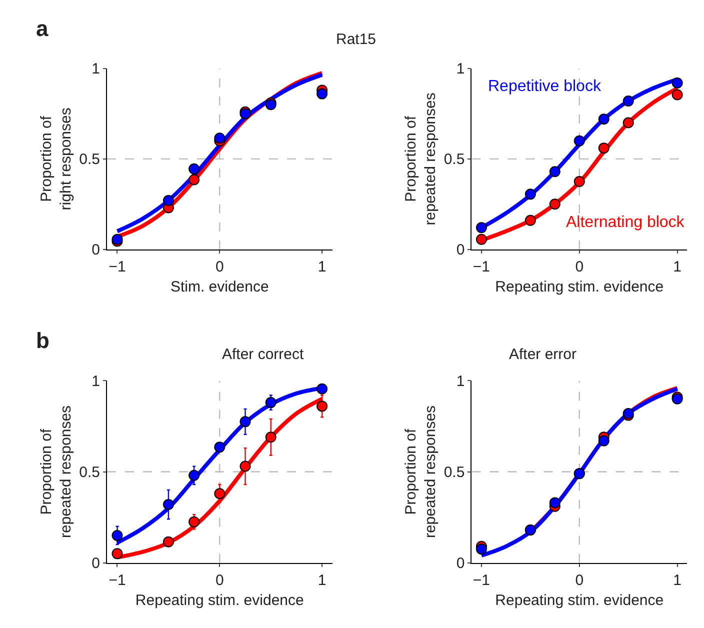  What do you see at coordinates (43, 340) in the screenshot?
I see `text: b` at bounding box center [43, 340].